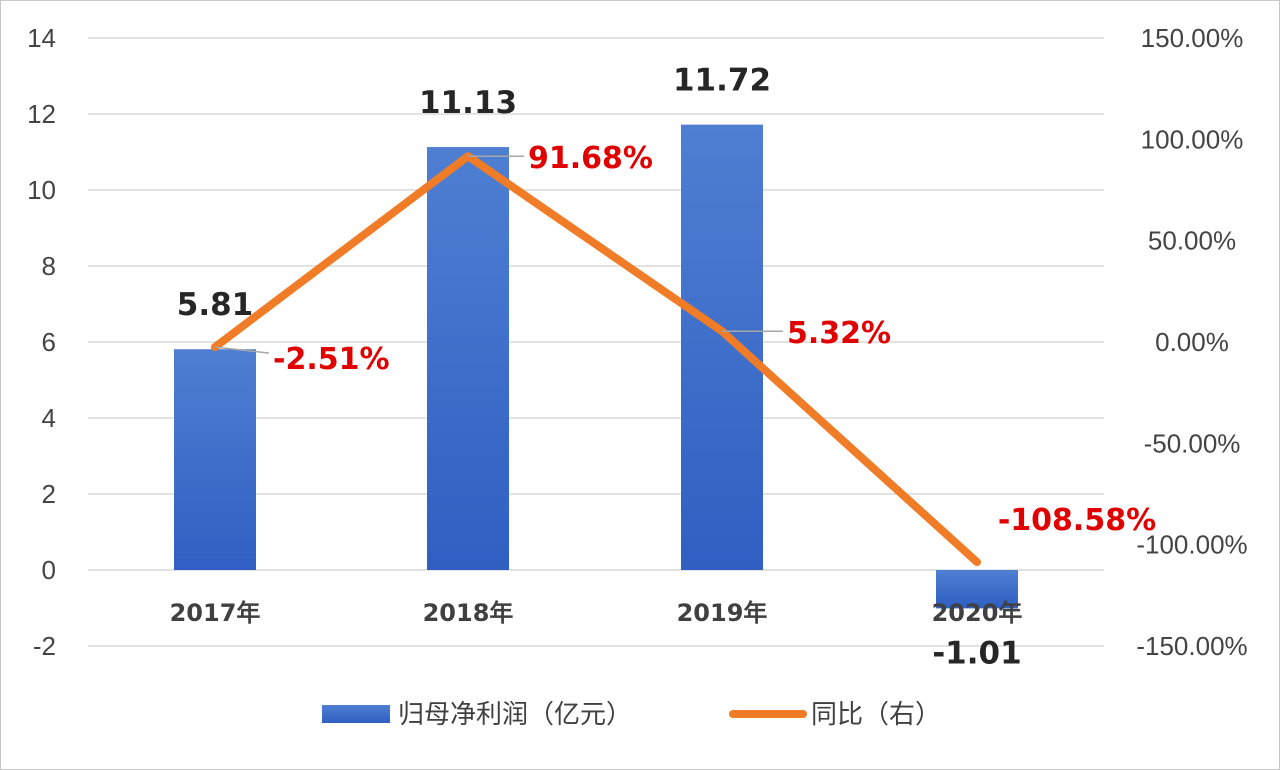 This screenshot has height=770, width=1280. Describe the element at coordinates (1077, 520) in the screenshot. I see `line-value-label: -108.58%` at that location.